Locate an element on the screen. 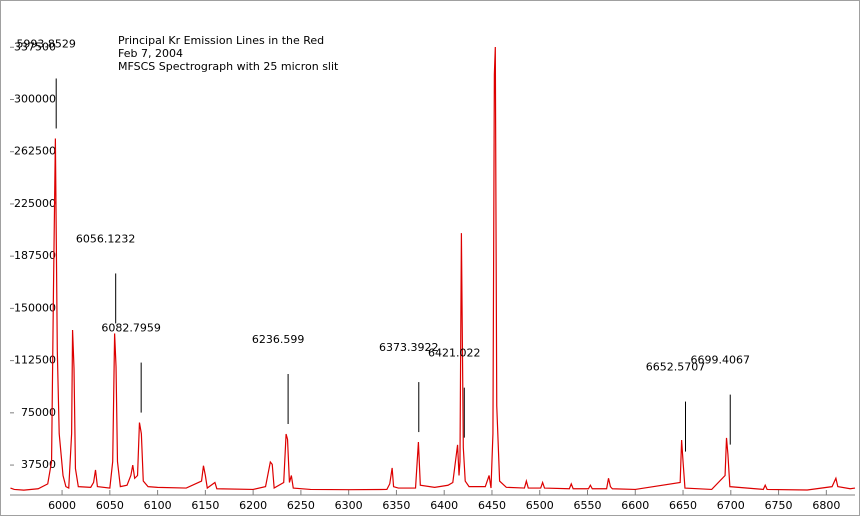  x-tick-label: 6800 is located at coordinates (826, 505).